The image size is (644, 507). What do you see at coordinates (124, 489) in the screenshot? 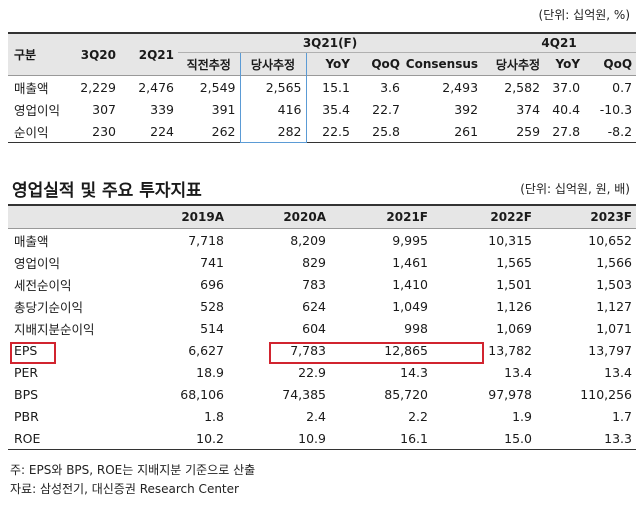
I see `source-note: 자료: 삼성전기, 대신증권 Research Center` at bounding box center [124, 489].